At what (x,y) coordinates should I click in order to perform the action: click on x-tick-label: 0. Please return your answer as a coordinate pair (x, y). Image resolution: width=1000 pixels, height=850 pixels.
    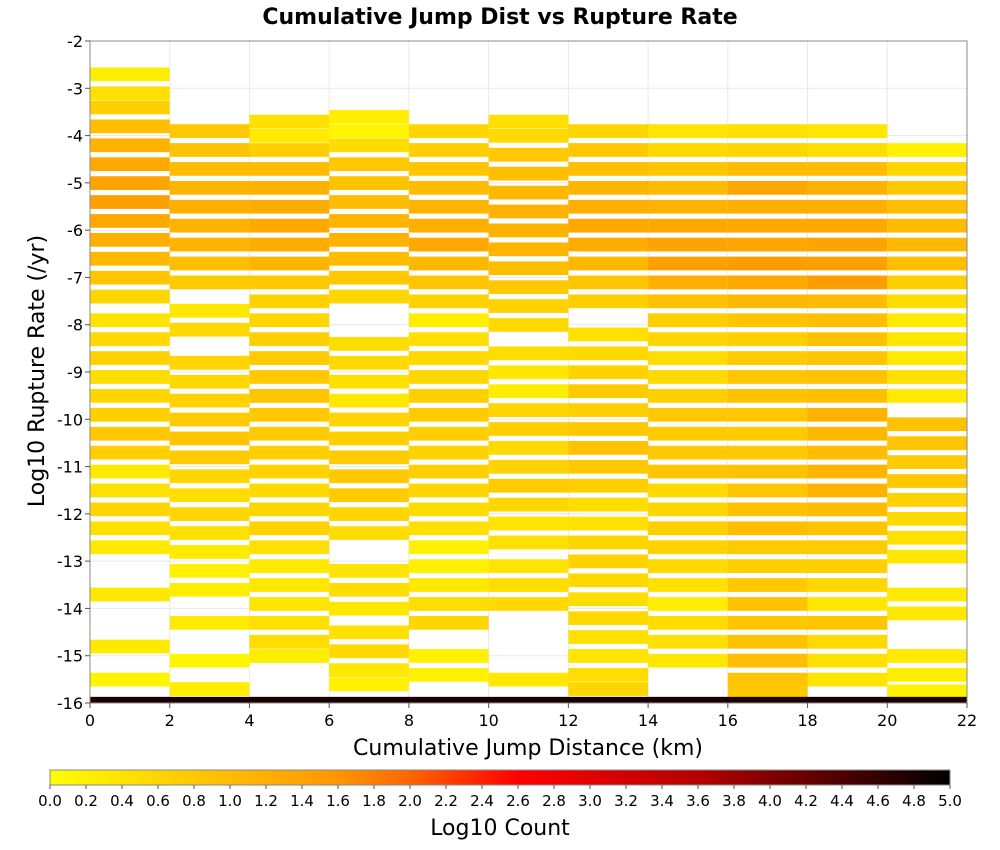
    Looking at the image, I should click on (90, 720).